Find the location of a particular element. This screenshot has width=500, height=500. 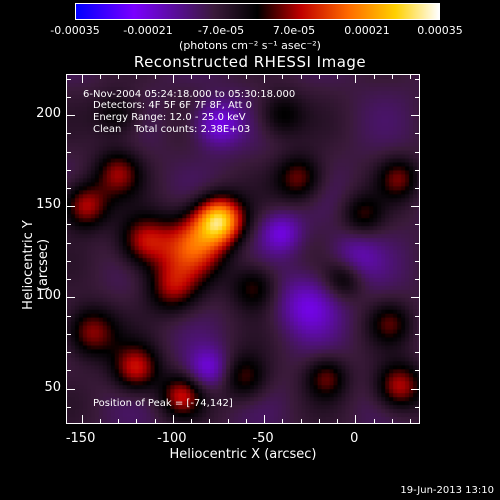

y-axis-label: Heliocentric Y (arcsec) is located at coordinates (36, 265).